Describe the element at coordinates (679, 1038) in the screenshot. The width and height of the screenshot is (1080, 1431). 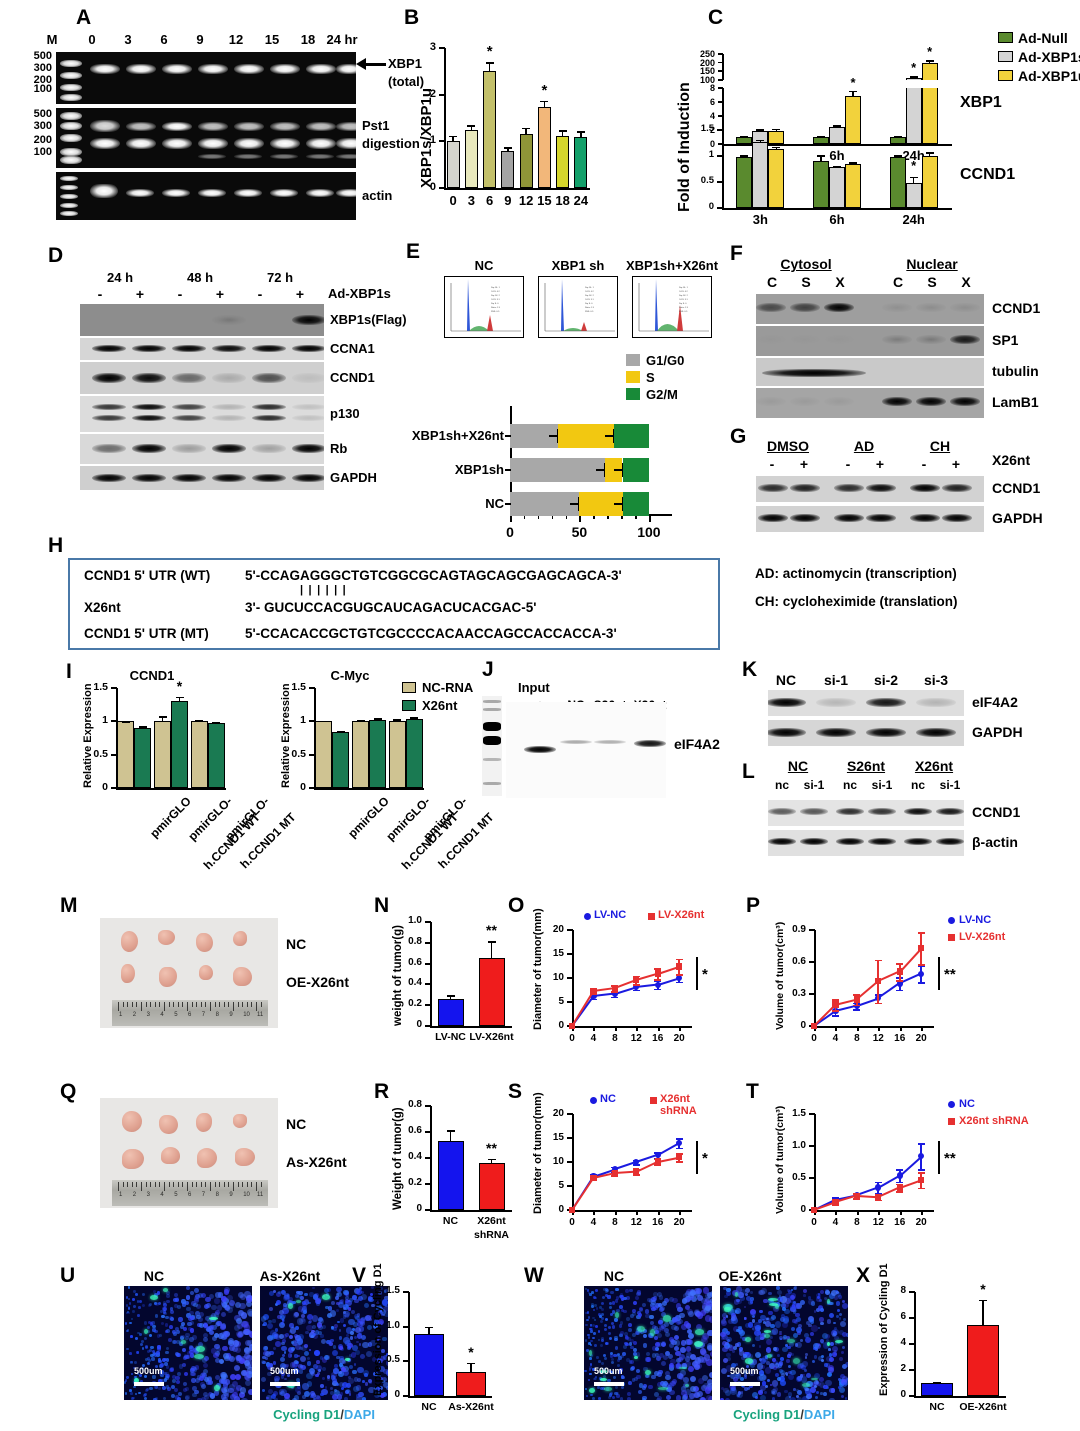
I see `x-tick-label: 20` at that location.